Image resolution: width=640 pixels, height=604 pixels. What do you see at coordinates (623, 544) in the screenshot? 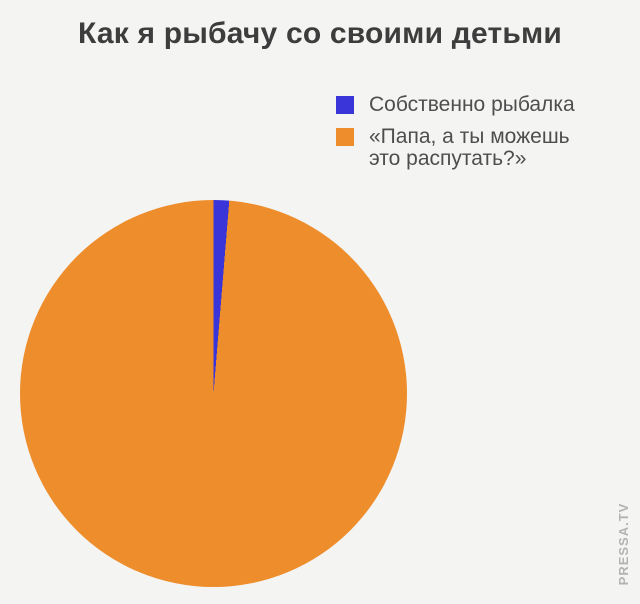
I see `watermark: PRESSA.TV` at bounding box center [623, 544].